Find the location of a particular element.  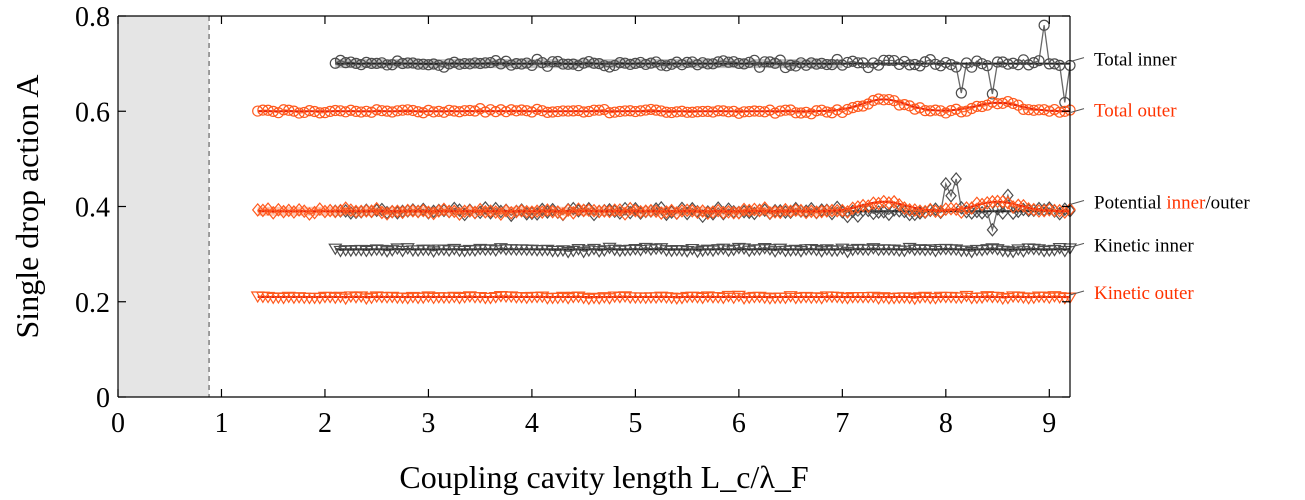

y-tick-label: 0 is located at coordinates (103, 398).